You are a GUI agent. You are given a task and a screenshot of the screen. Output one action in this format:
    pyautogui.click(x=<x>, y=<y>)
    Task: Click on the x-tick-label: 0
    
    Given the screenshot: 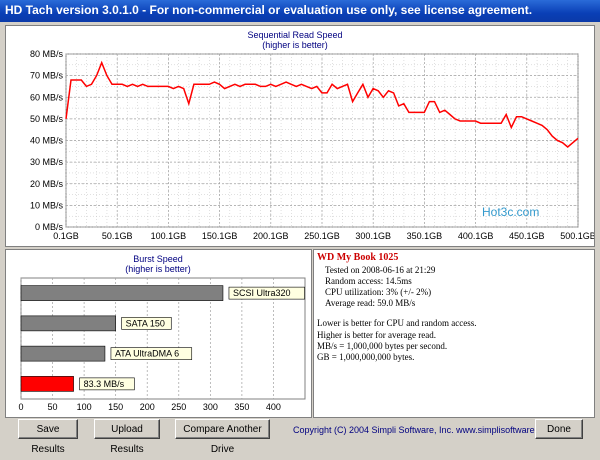 What is the action you would take?
    pyautogui.click(x=20, y=407)
    